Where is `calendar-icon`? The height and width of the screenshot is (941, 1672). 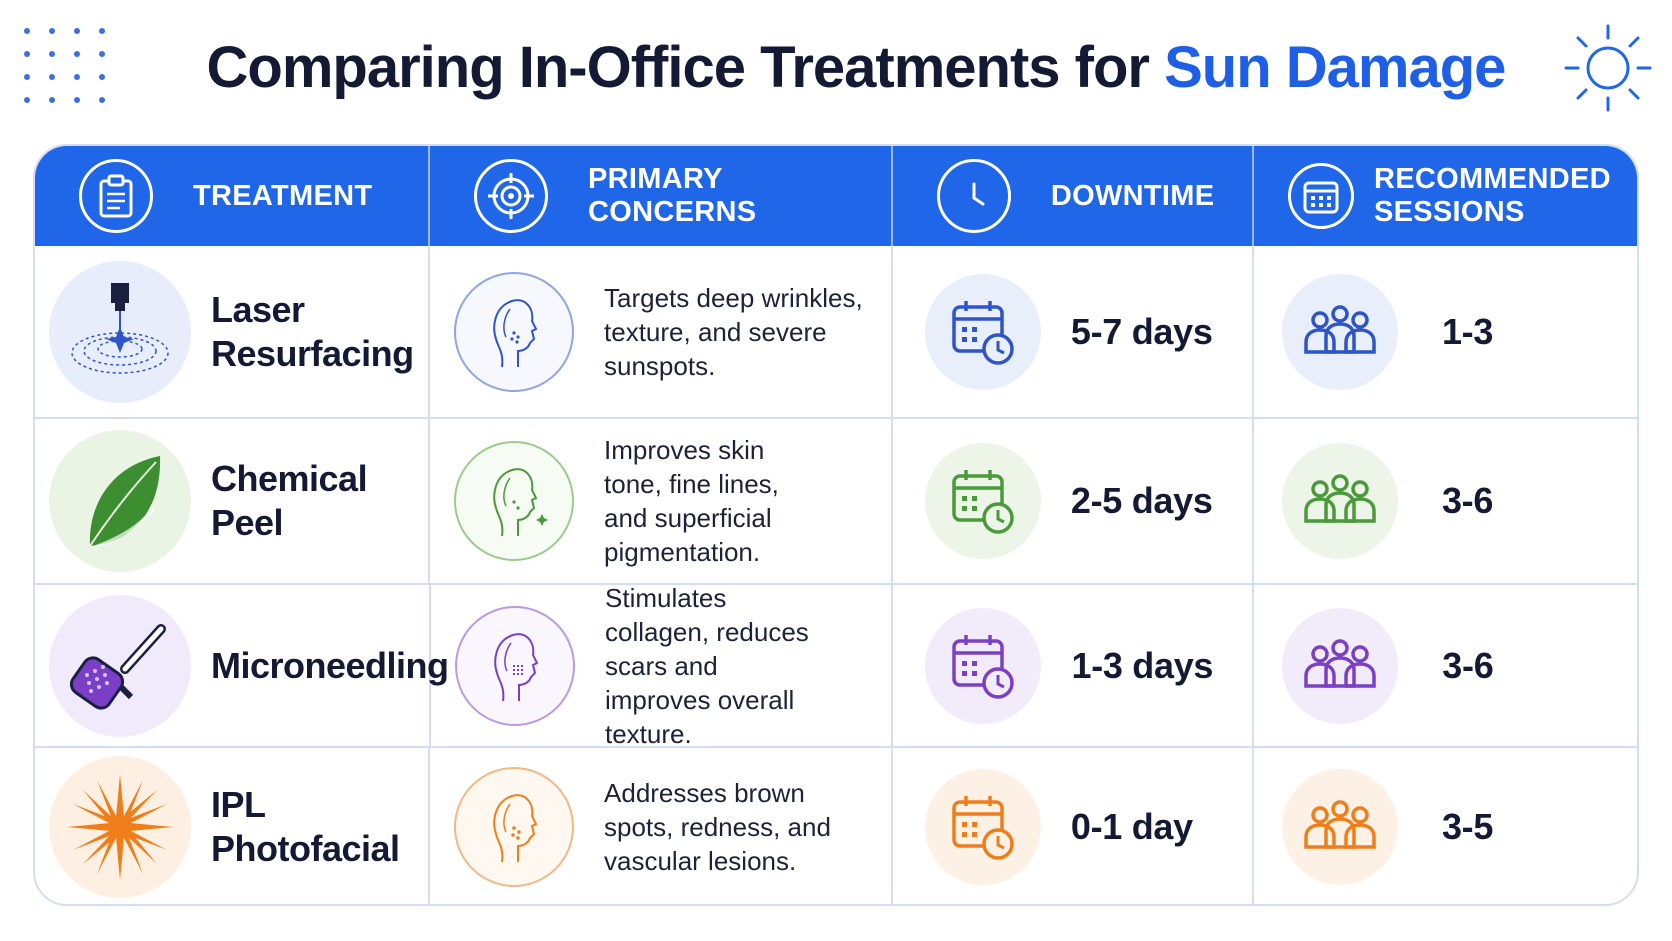 calendar-icon is located at coordinates (1320, 196).